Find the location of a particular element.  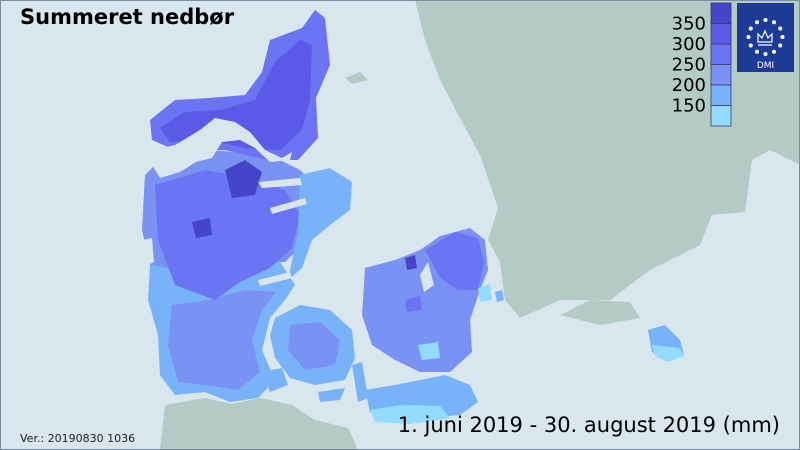

region-zealand-spot is located at coordinates (413, 304).